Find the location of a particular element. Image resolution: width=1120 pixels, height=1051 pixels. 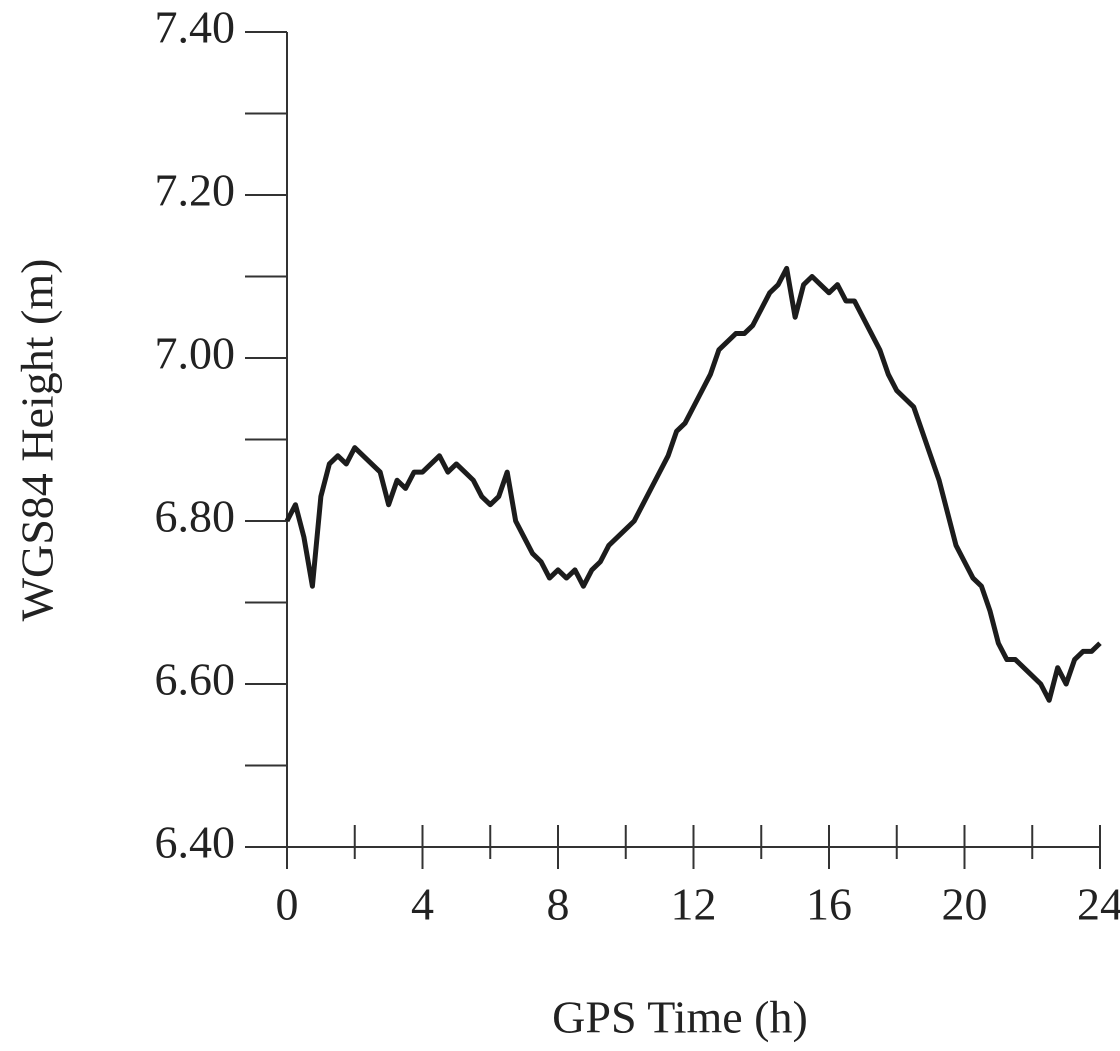

x-axis-label: GPS Time (h) is located at coordinates (680, 1017).